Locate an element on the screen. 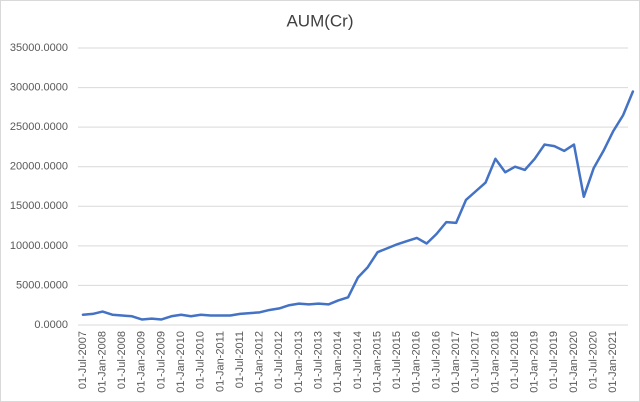 The width and height of the screenshot is (640, 402). x-tick-label: 01-Jul-2017 is located at coordinates (476, 360).